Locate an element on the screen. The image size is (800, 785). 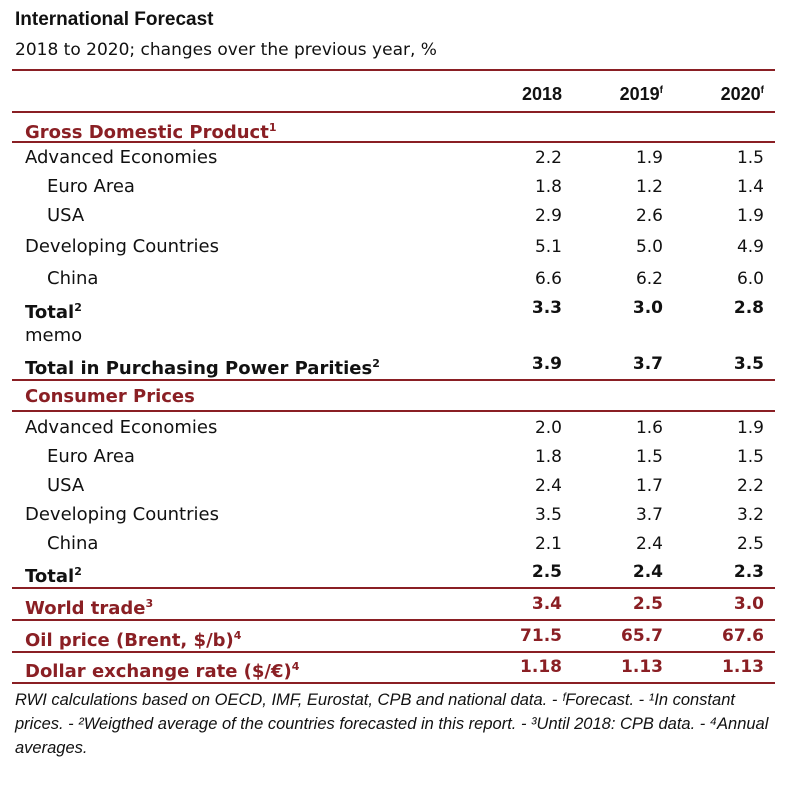
column-header-row: 2018 2019f 2020f is located at coordinates (393, 91).